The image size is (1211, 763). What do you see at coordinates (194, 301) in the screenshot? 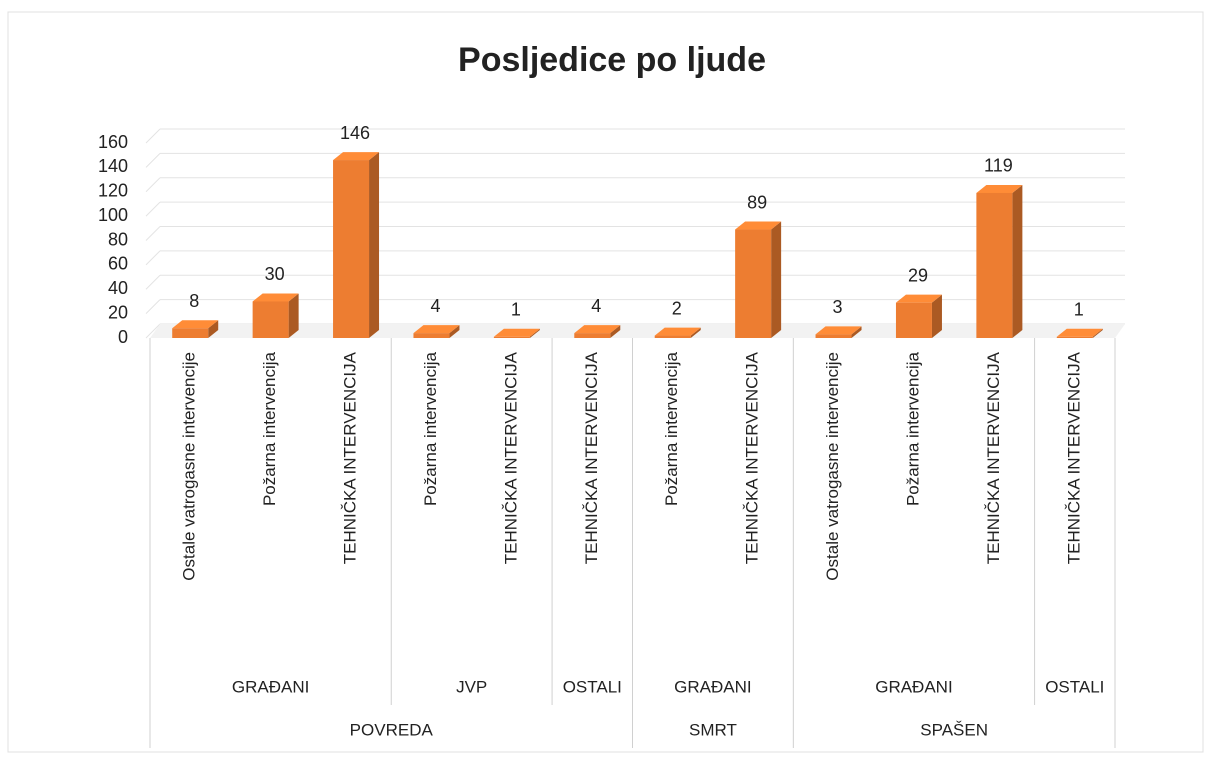
I see `data-label: 8` at bounding box center [194, 301].